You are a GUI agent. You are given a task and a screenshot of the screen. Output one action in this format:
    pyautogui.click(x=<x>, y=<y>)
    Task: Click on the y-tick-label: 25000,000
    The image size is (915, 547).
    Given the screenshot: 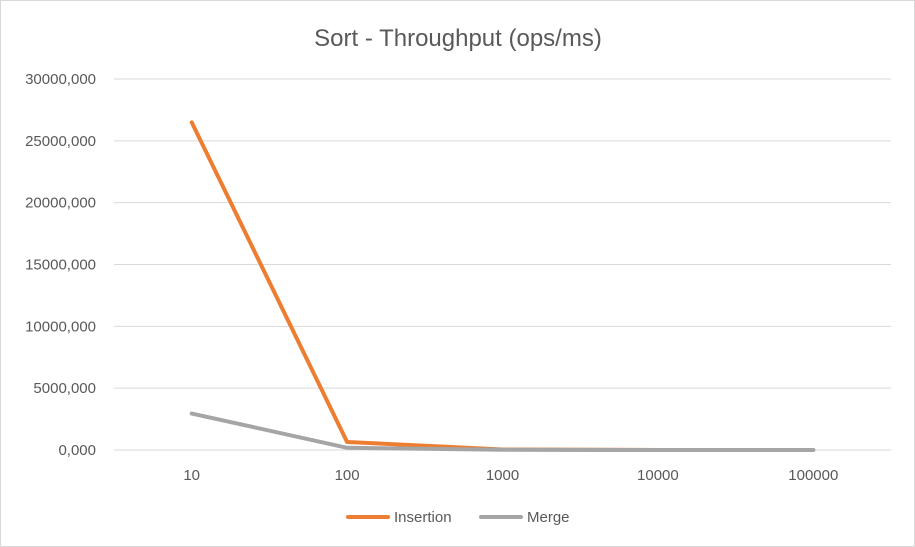 What is the action you would take?
    pyautogui.click(x=60, y=141)
    